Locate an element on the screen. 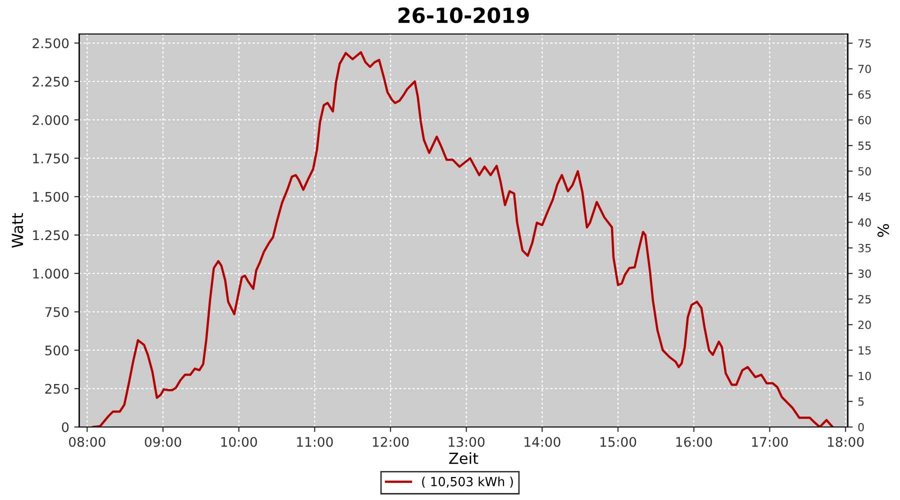 The width and height of the screenshot is (900, 500). y-tick-label: 1.750 is located at coordinates (51, 158).